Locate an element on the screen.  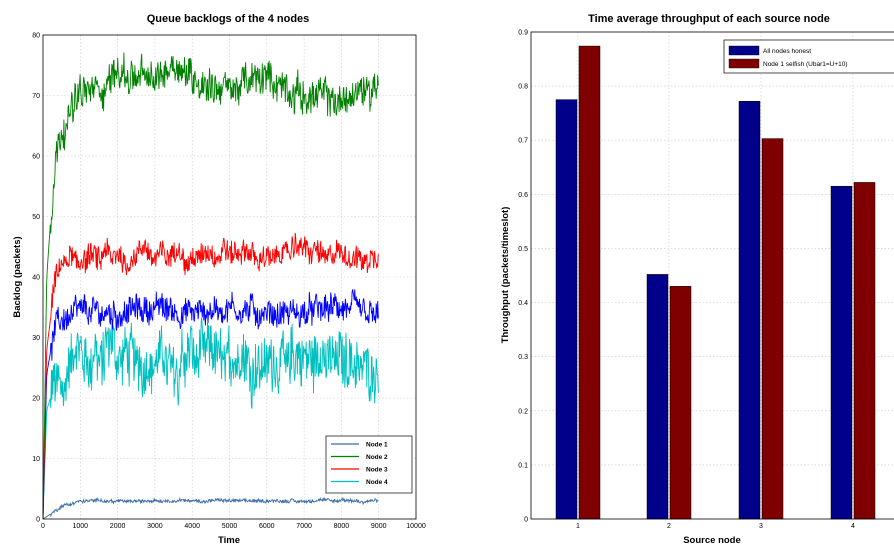
legend-label: Node 1 is located at coordinates (377, 445).